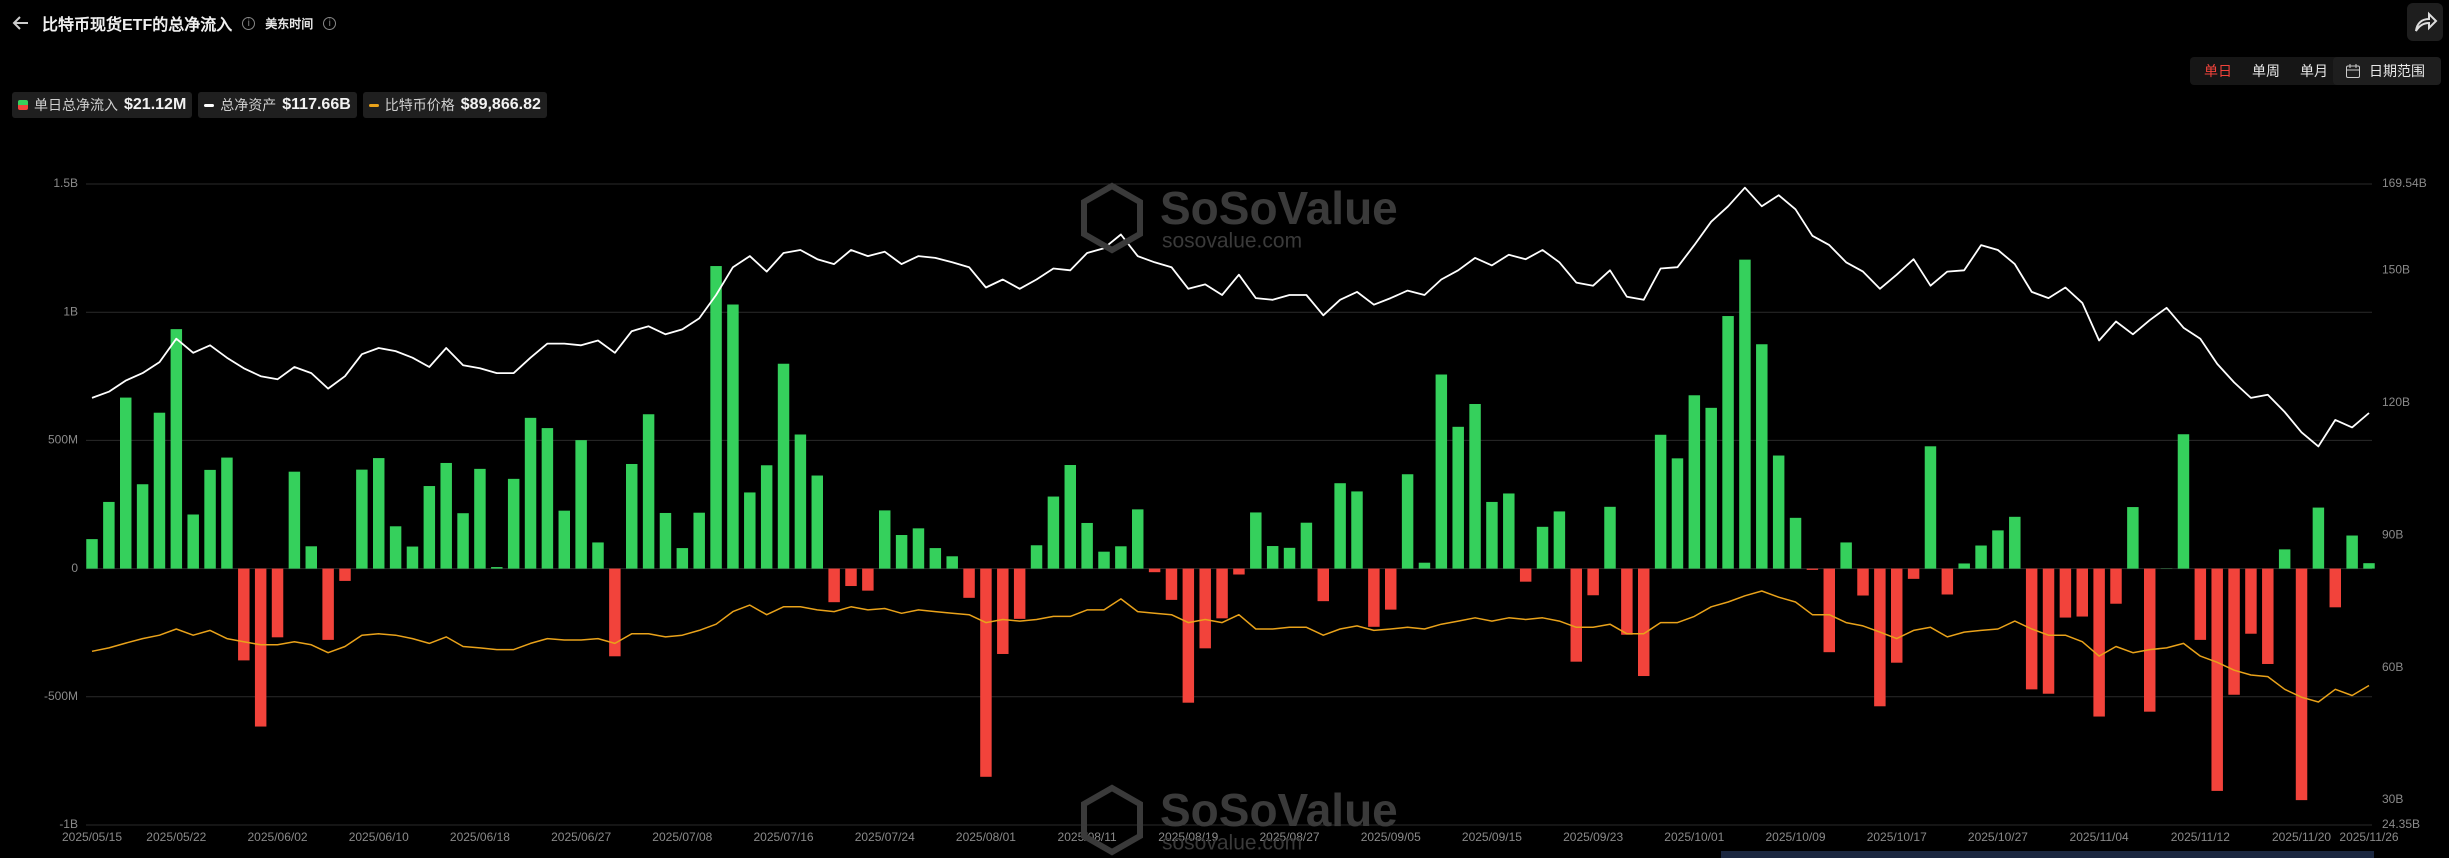  Describe the element at coordinates (1232, 843) in the screenshot. I see `watermark-site: sosovalue.com` at that location.